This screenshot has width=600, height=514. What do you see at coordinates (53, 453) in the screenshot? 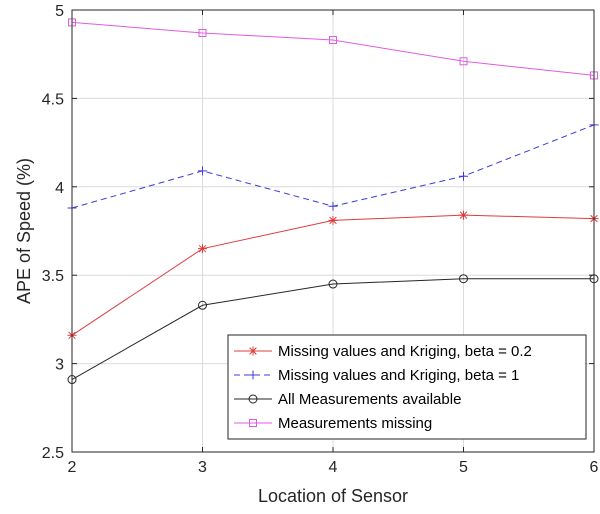
I see `y-tick-label: 2.5` at bounding box center [53, 453].